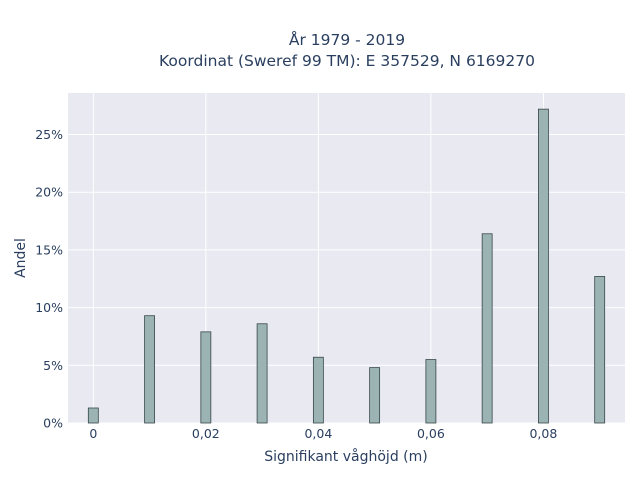  What do you see at coordinates (345, 456) in the screenshot?
I see `x-axis-title: Signifikant våghöjd (m)` at bounding box center [345, 456].